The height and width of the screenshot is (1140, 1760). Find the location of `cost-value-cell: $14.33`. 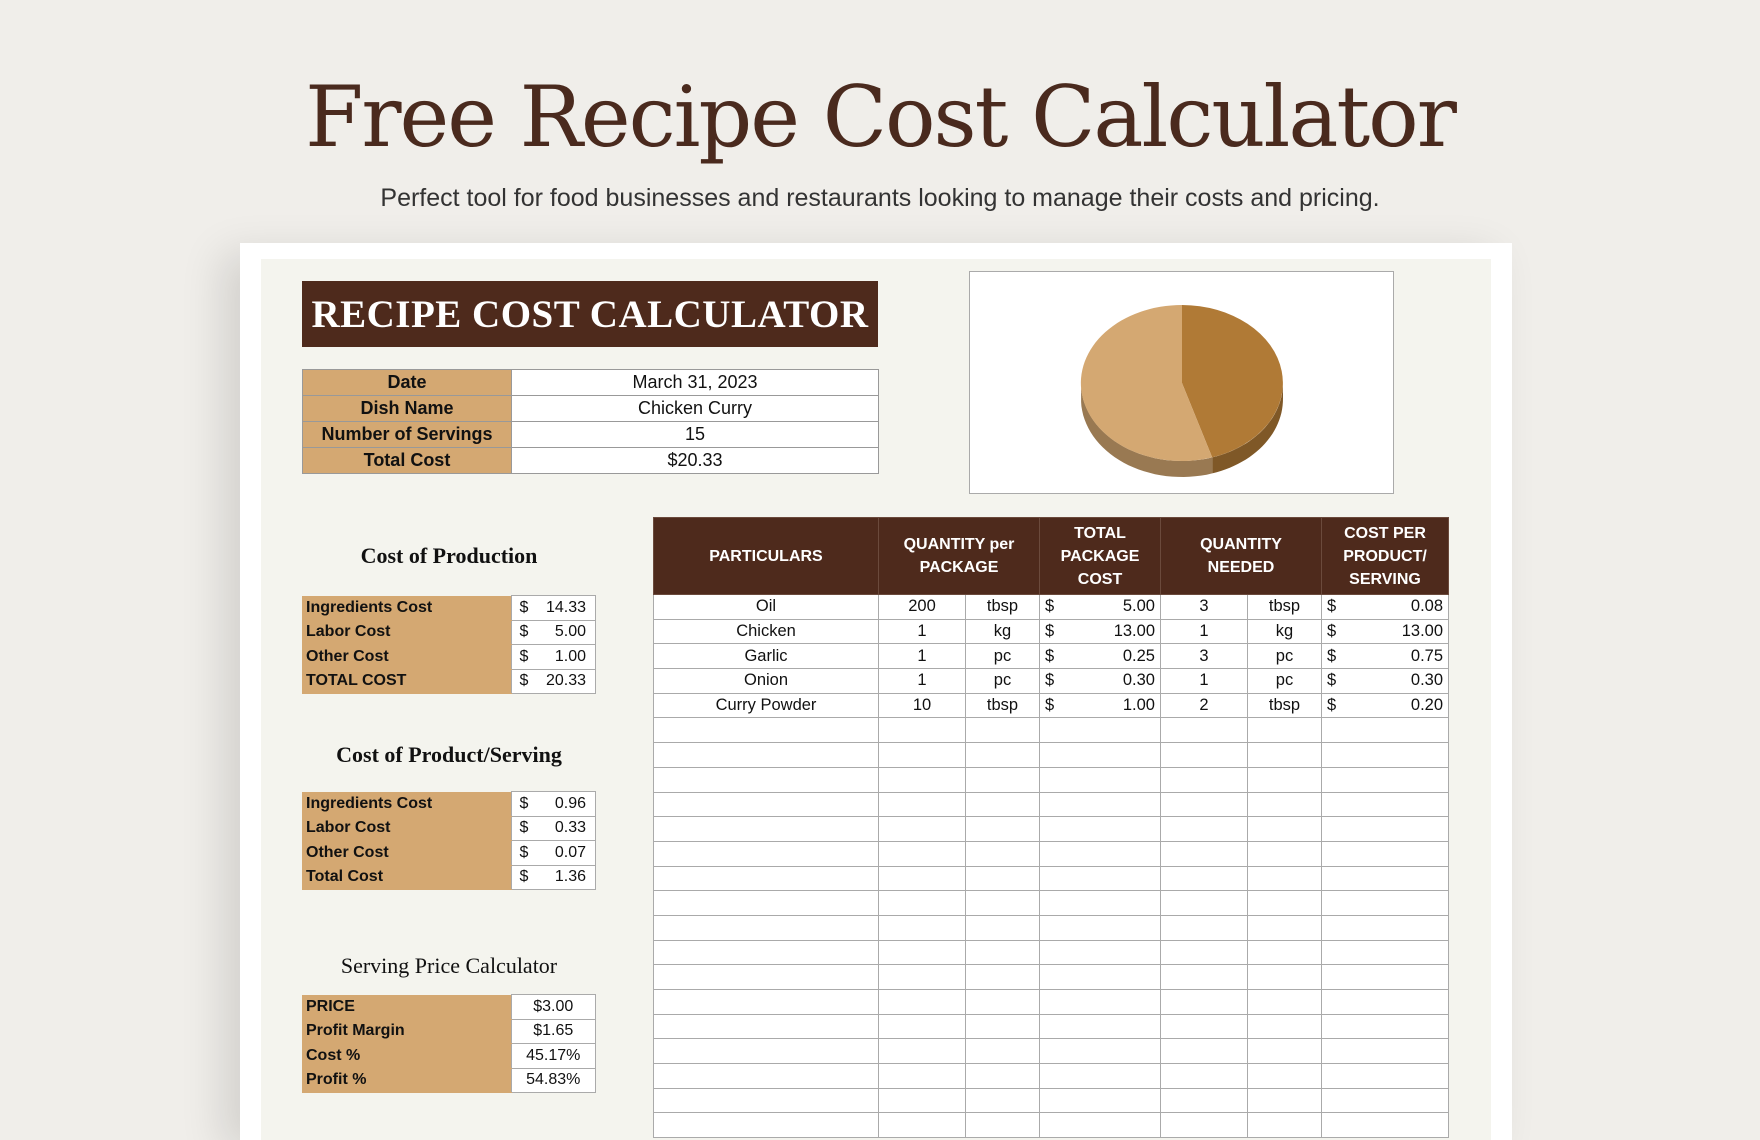

cost-value-cell: $14.33 is located at coordinates (553, 608).